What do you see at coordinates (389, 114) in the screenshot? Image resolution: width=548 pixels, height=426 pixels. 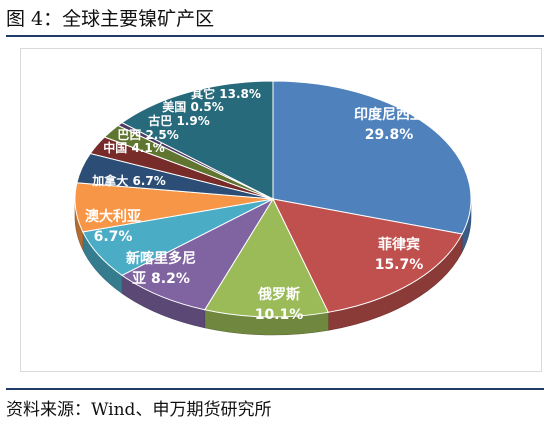 I see `slice-label-line-0-0: 印度尼西亚` at bounding box center [389, 114].